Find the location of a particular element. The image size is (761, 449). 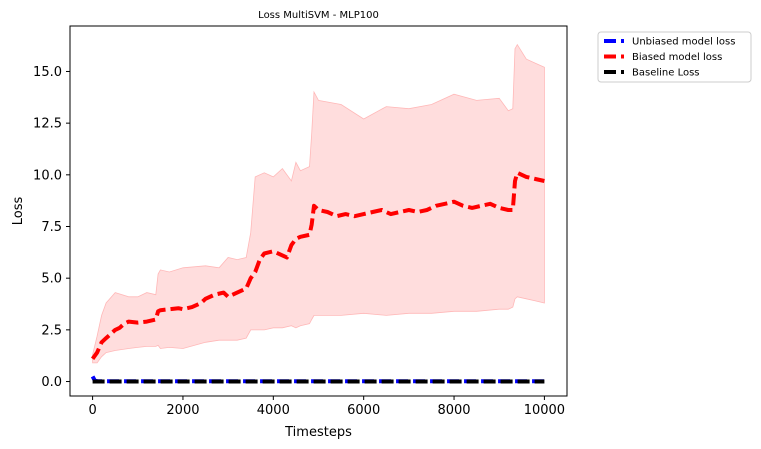

y-tick-label: 10.0 is located at coordinates (47, 175).